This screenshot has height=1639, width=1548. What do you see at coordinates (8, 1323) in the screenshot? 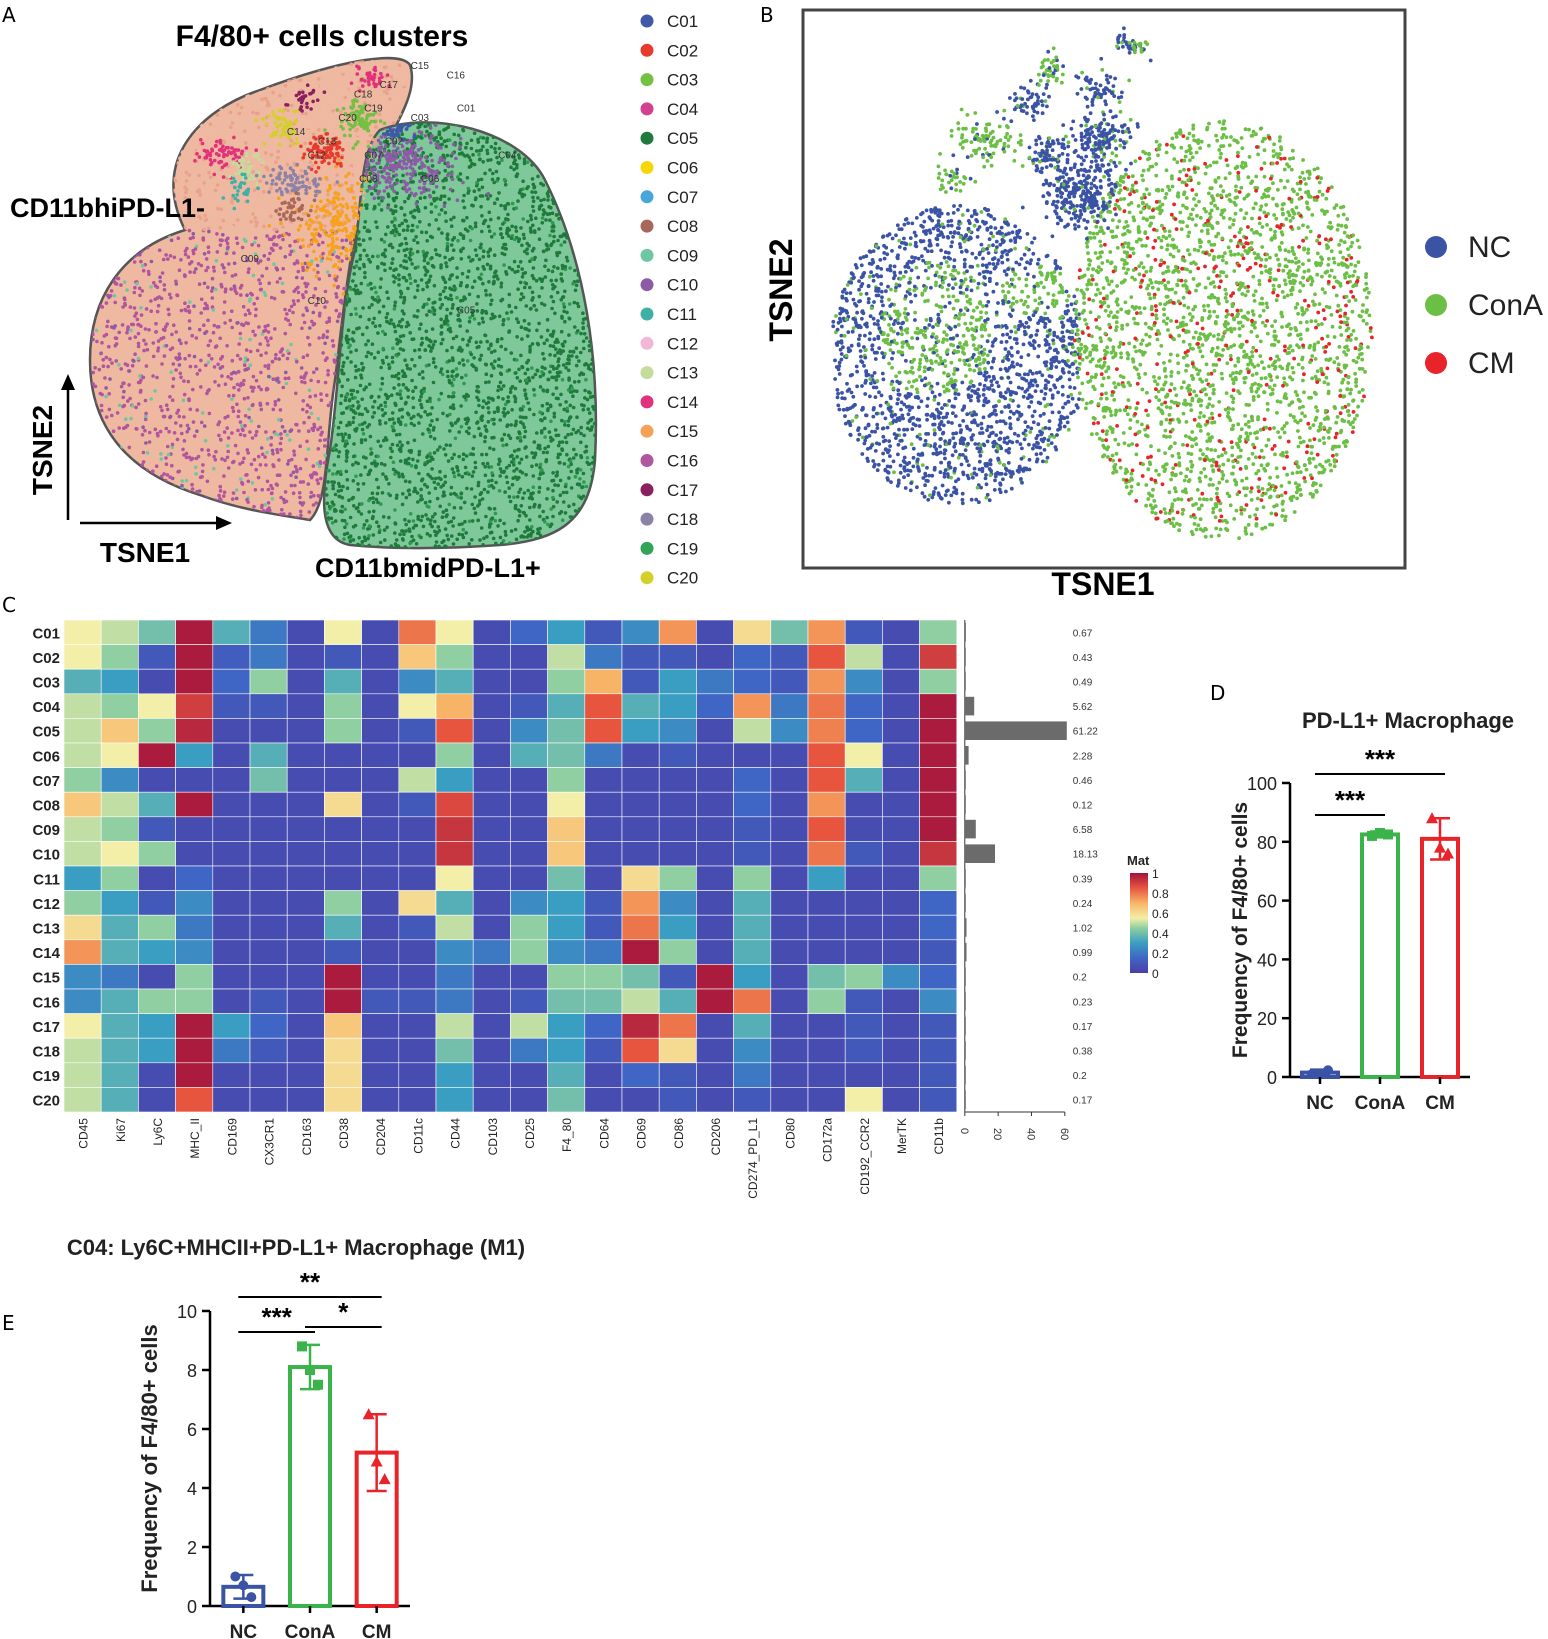
I see `panel-letter-e: E` at bounding box center [8, 1323].